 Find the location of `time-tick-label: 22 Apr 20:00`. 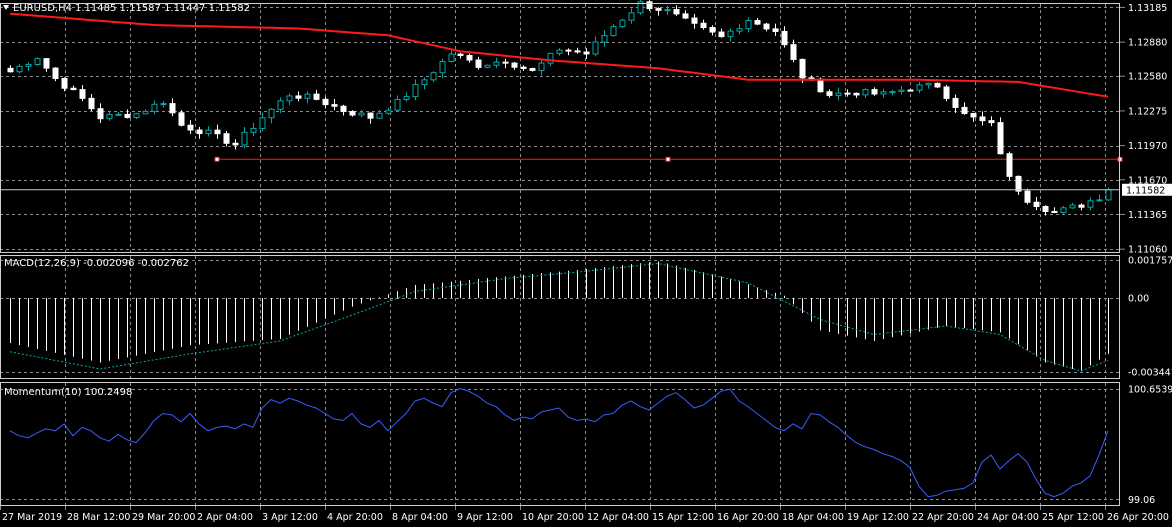

time-tick-label: 22 Apr 20:00 is located at coordinates (943, 517).